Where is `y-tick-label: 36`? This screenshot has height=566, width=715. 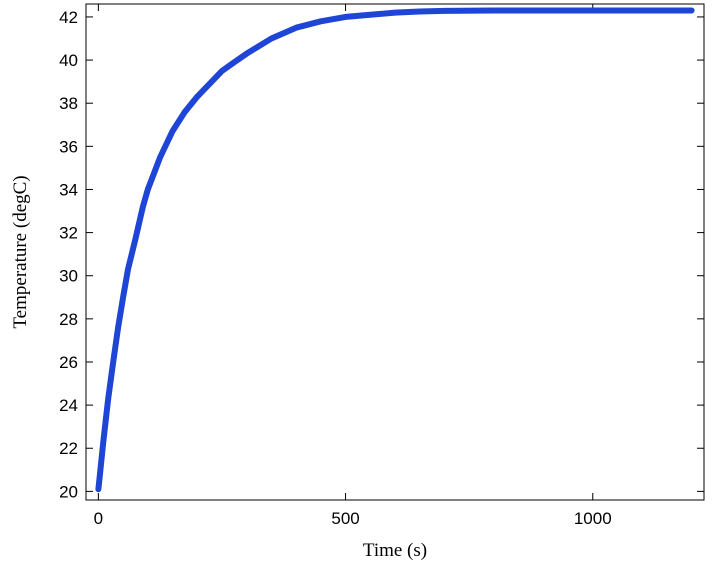
y-tick-label: 36 is located at coordinates (68, 146).